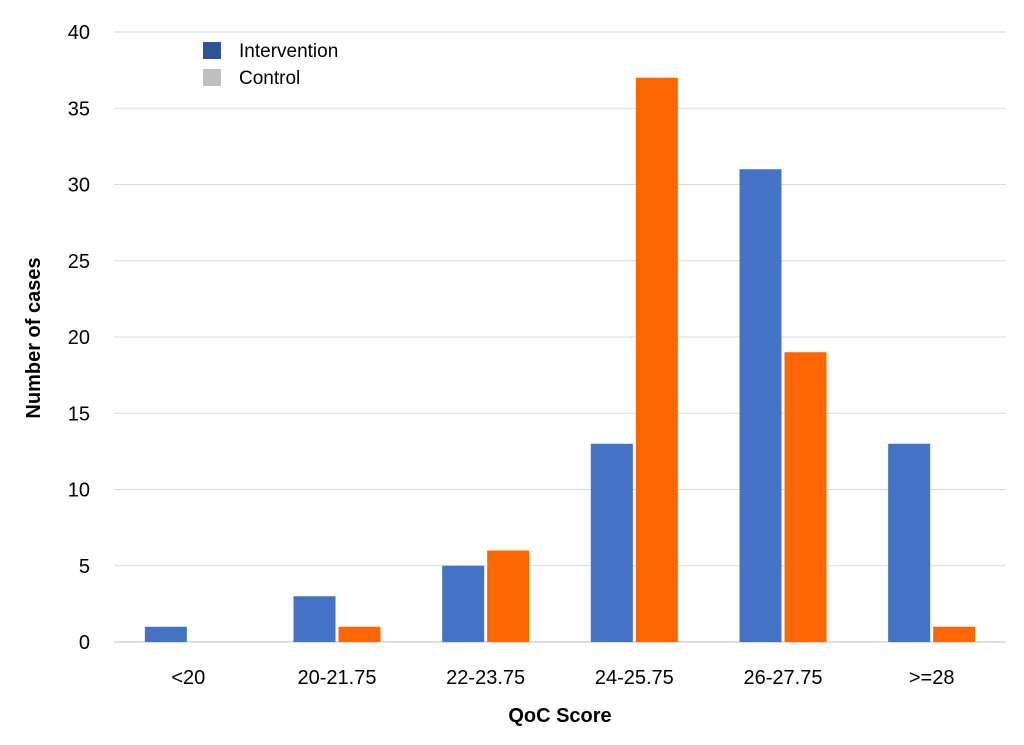 The width and height of the screenshot is (1024, 745). What do you see at coordinates (562, 678) in the screenshot?
I see `x-axis-ticks: <20 20-21.75 22-23.75 24-25.75 26-27.75 >=28` at bounding box center [562, 678].